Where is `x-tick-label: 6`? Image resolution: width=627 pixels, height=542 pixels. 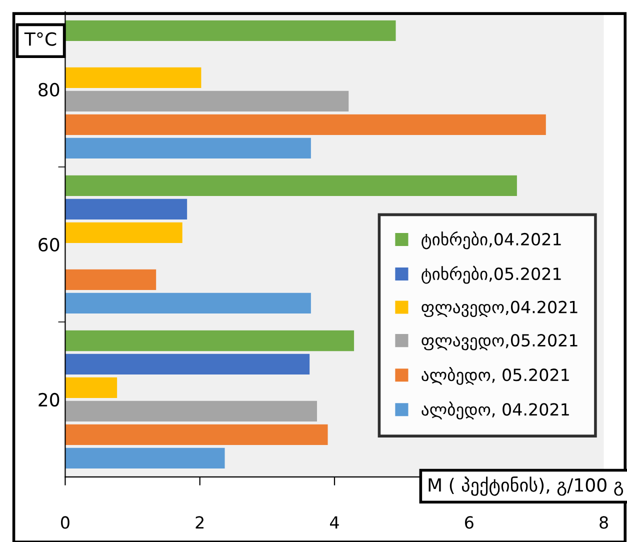 x-tick-label: 6 is located at coordinates (469, 522).